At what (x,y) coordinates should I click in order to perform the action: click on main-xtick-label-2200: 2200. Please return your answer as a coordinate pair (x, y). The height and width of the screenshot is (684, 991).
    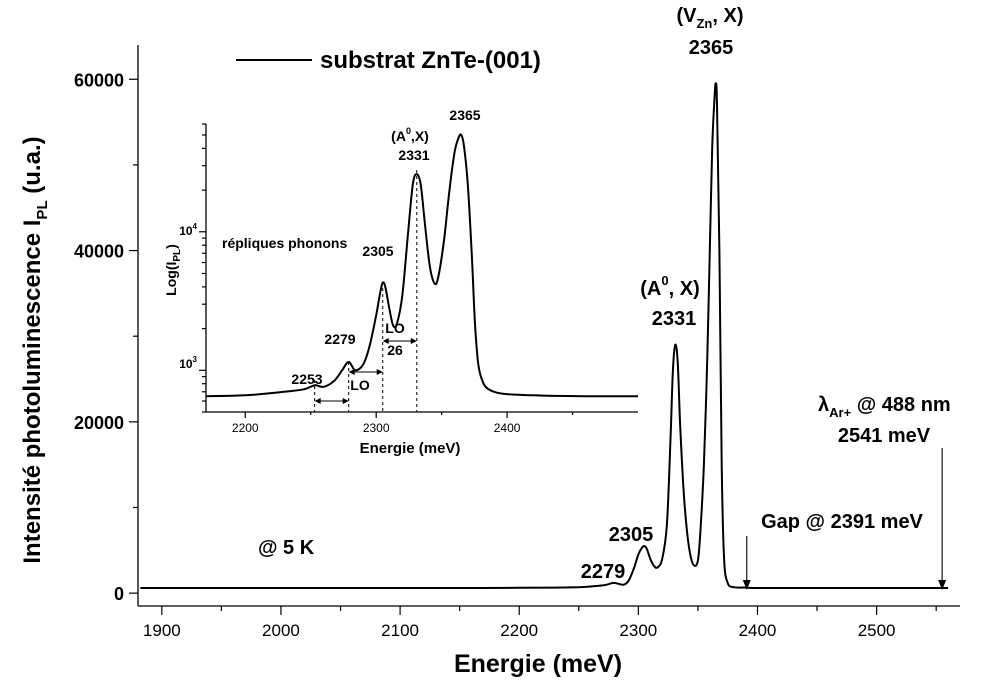
    Looking at the image, I should click on (519, 630).